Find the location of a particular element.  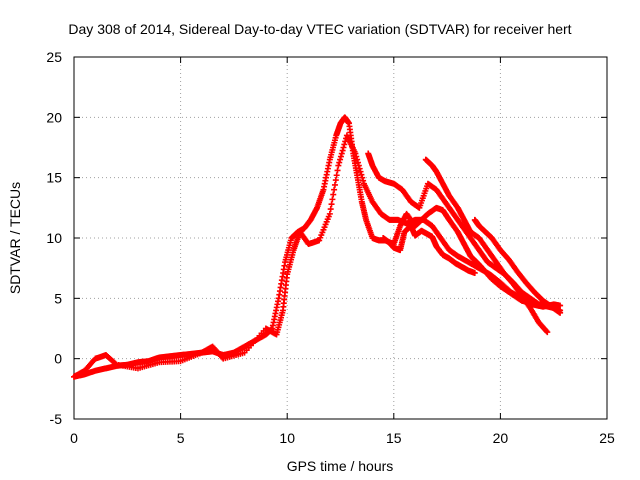

series-track-e is located at coordinates (517, 266).